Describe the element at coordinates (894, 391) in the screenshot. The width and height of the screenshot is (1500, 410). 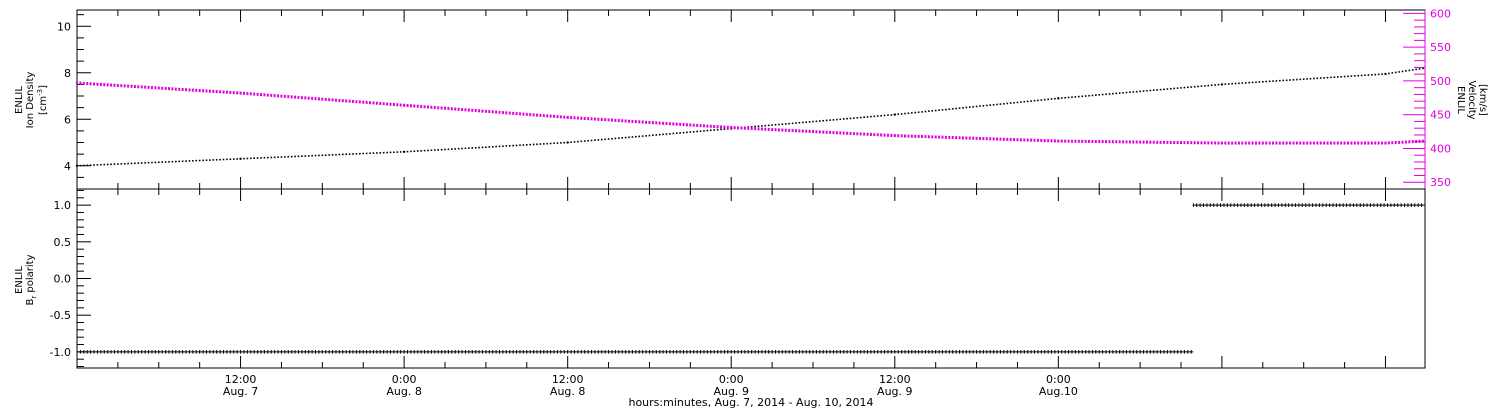
I see `x-tick-label-date: Aug. 9` at that location.